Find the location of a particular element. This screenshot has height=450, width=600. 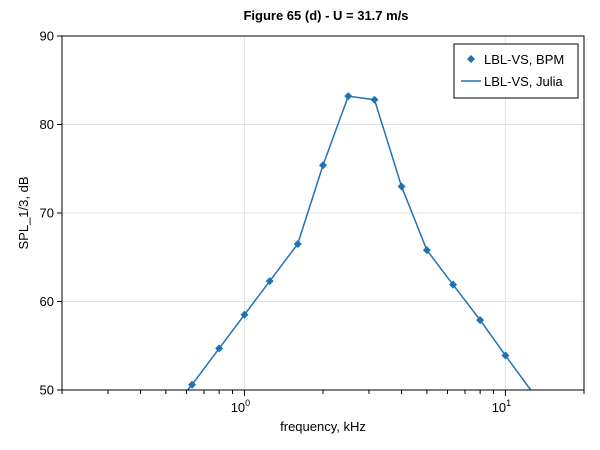

x-ticks: 10⁰ 10¹ is located at coordinates (323, 402).